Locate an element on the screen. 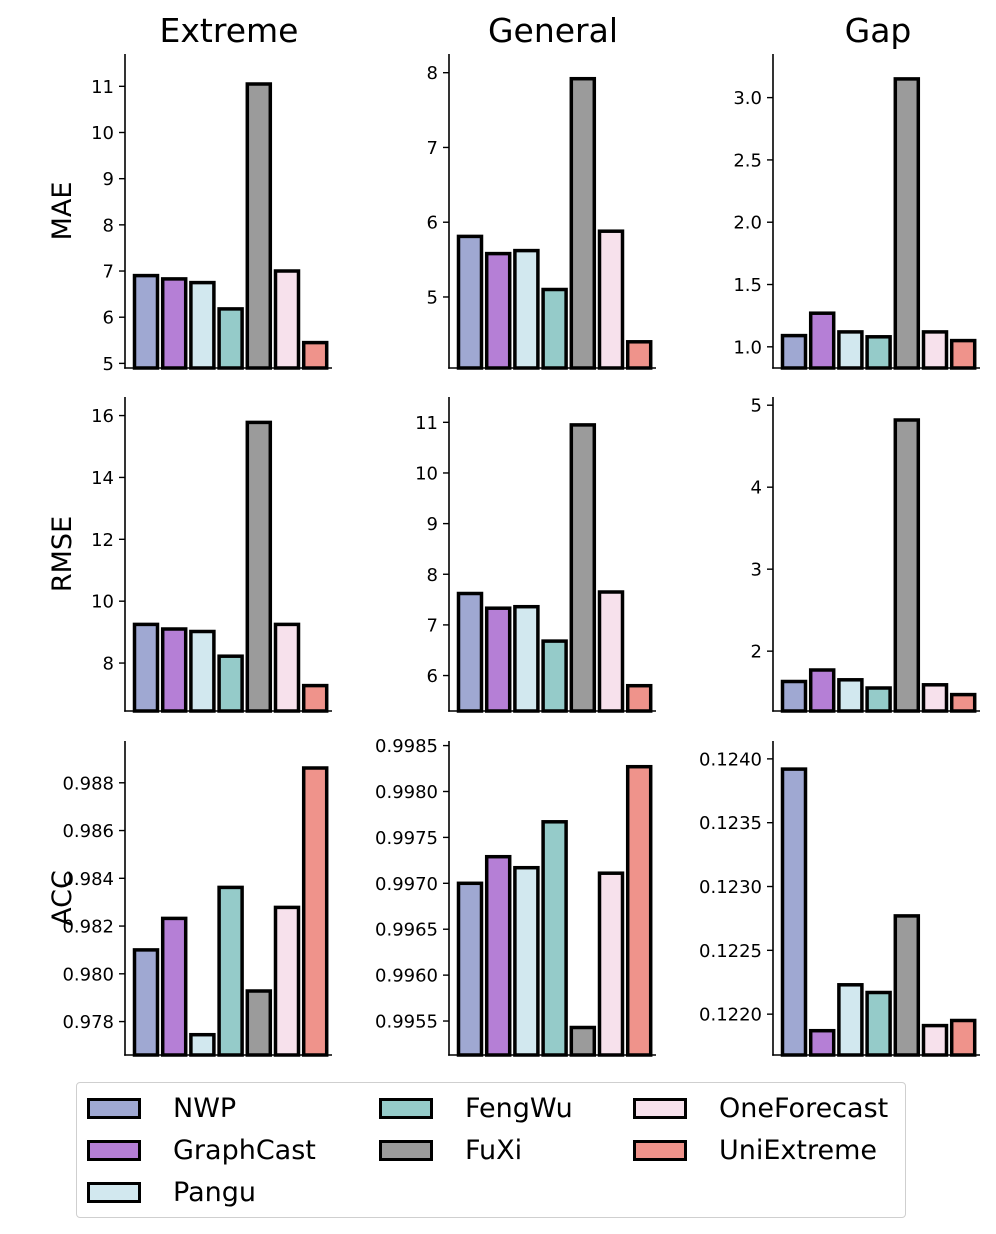 This screenshot has height=1234, width=996. ytick-label-mae-extreme: 10 is located at coordinates (102, 133).